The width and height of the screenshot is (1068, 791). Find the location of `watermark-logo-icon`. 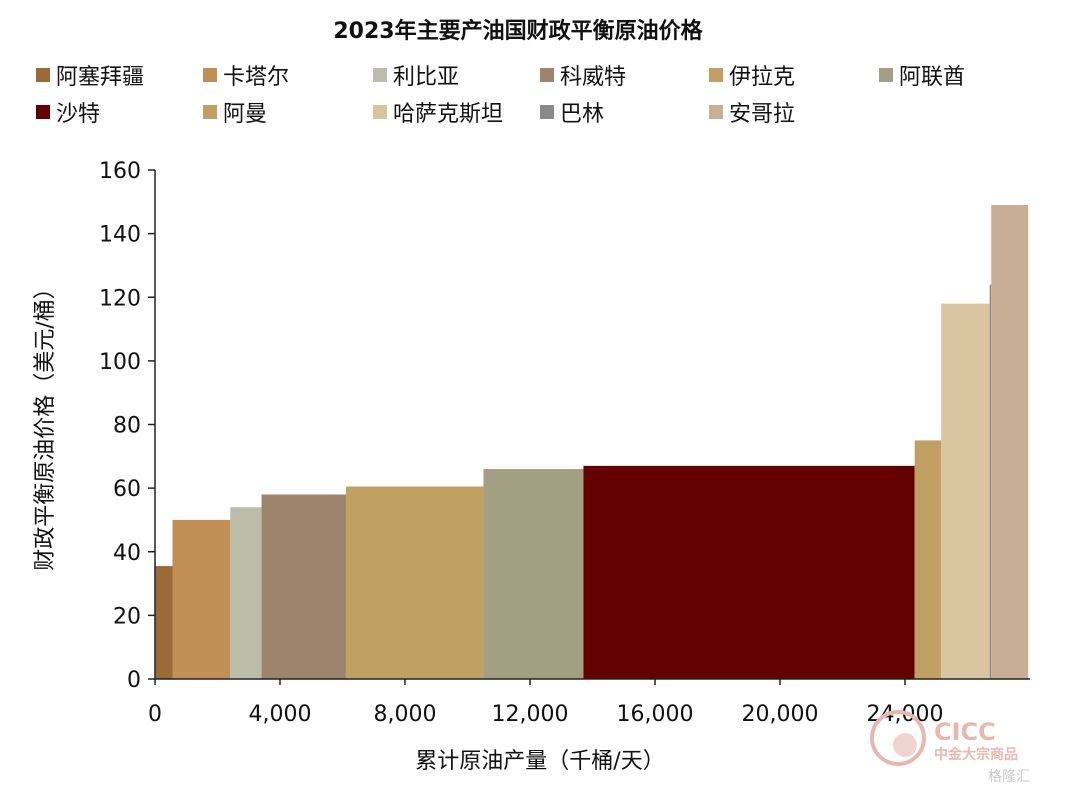

watermark-logo-icon is located at coordinates (898, 738).